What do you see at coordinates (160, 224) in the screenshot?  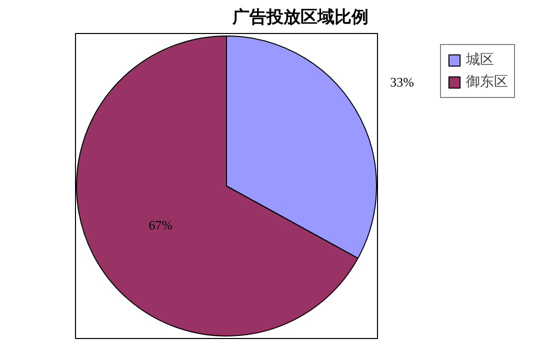 I see `data-label: 67%` at bounding box center [160, 224].